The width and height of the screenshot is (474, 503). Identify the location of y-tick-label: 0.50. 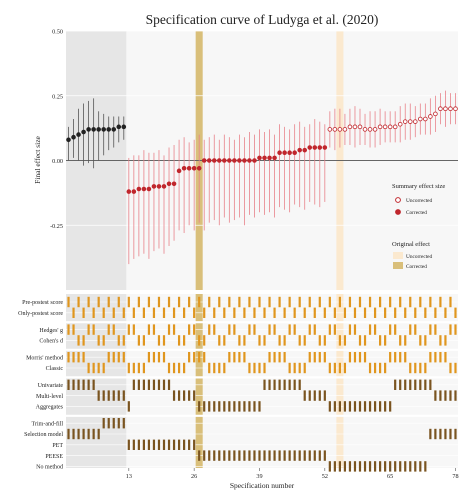
(57, 32).